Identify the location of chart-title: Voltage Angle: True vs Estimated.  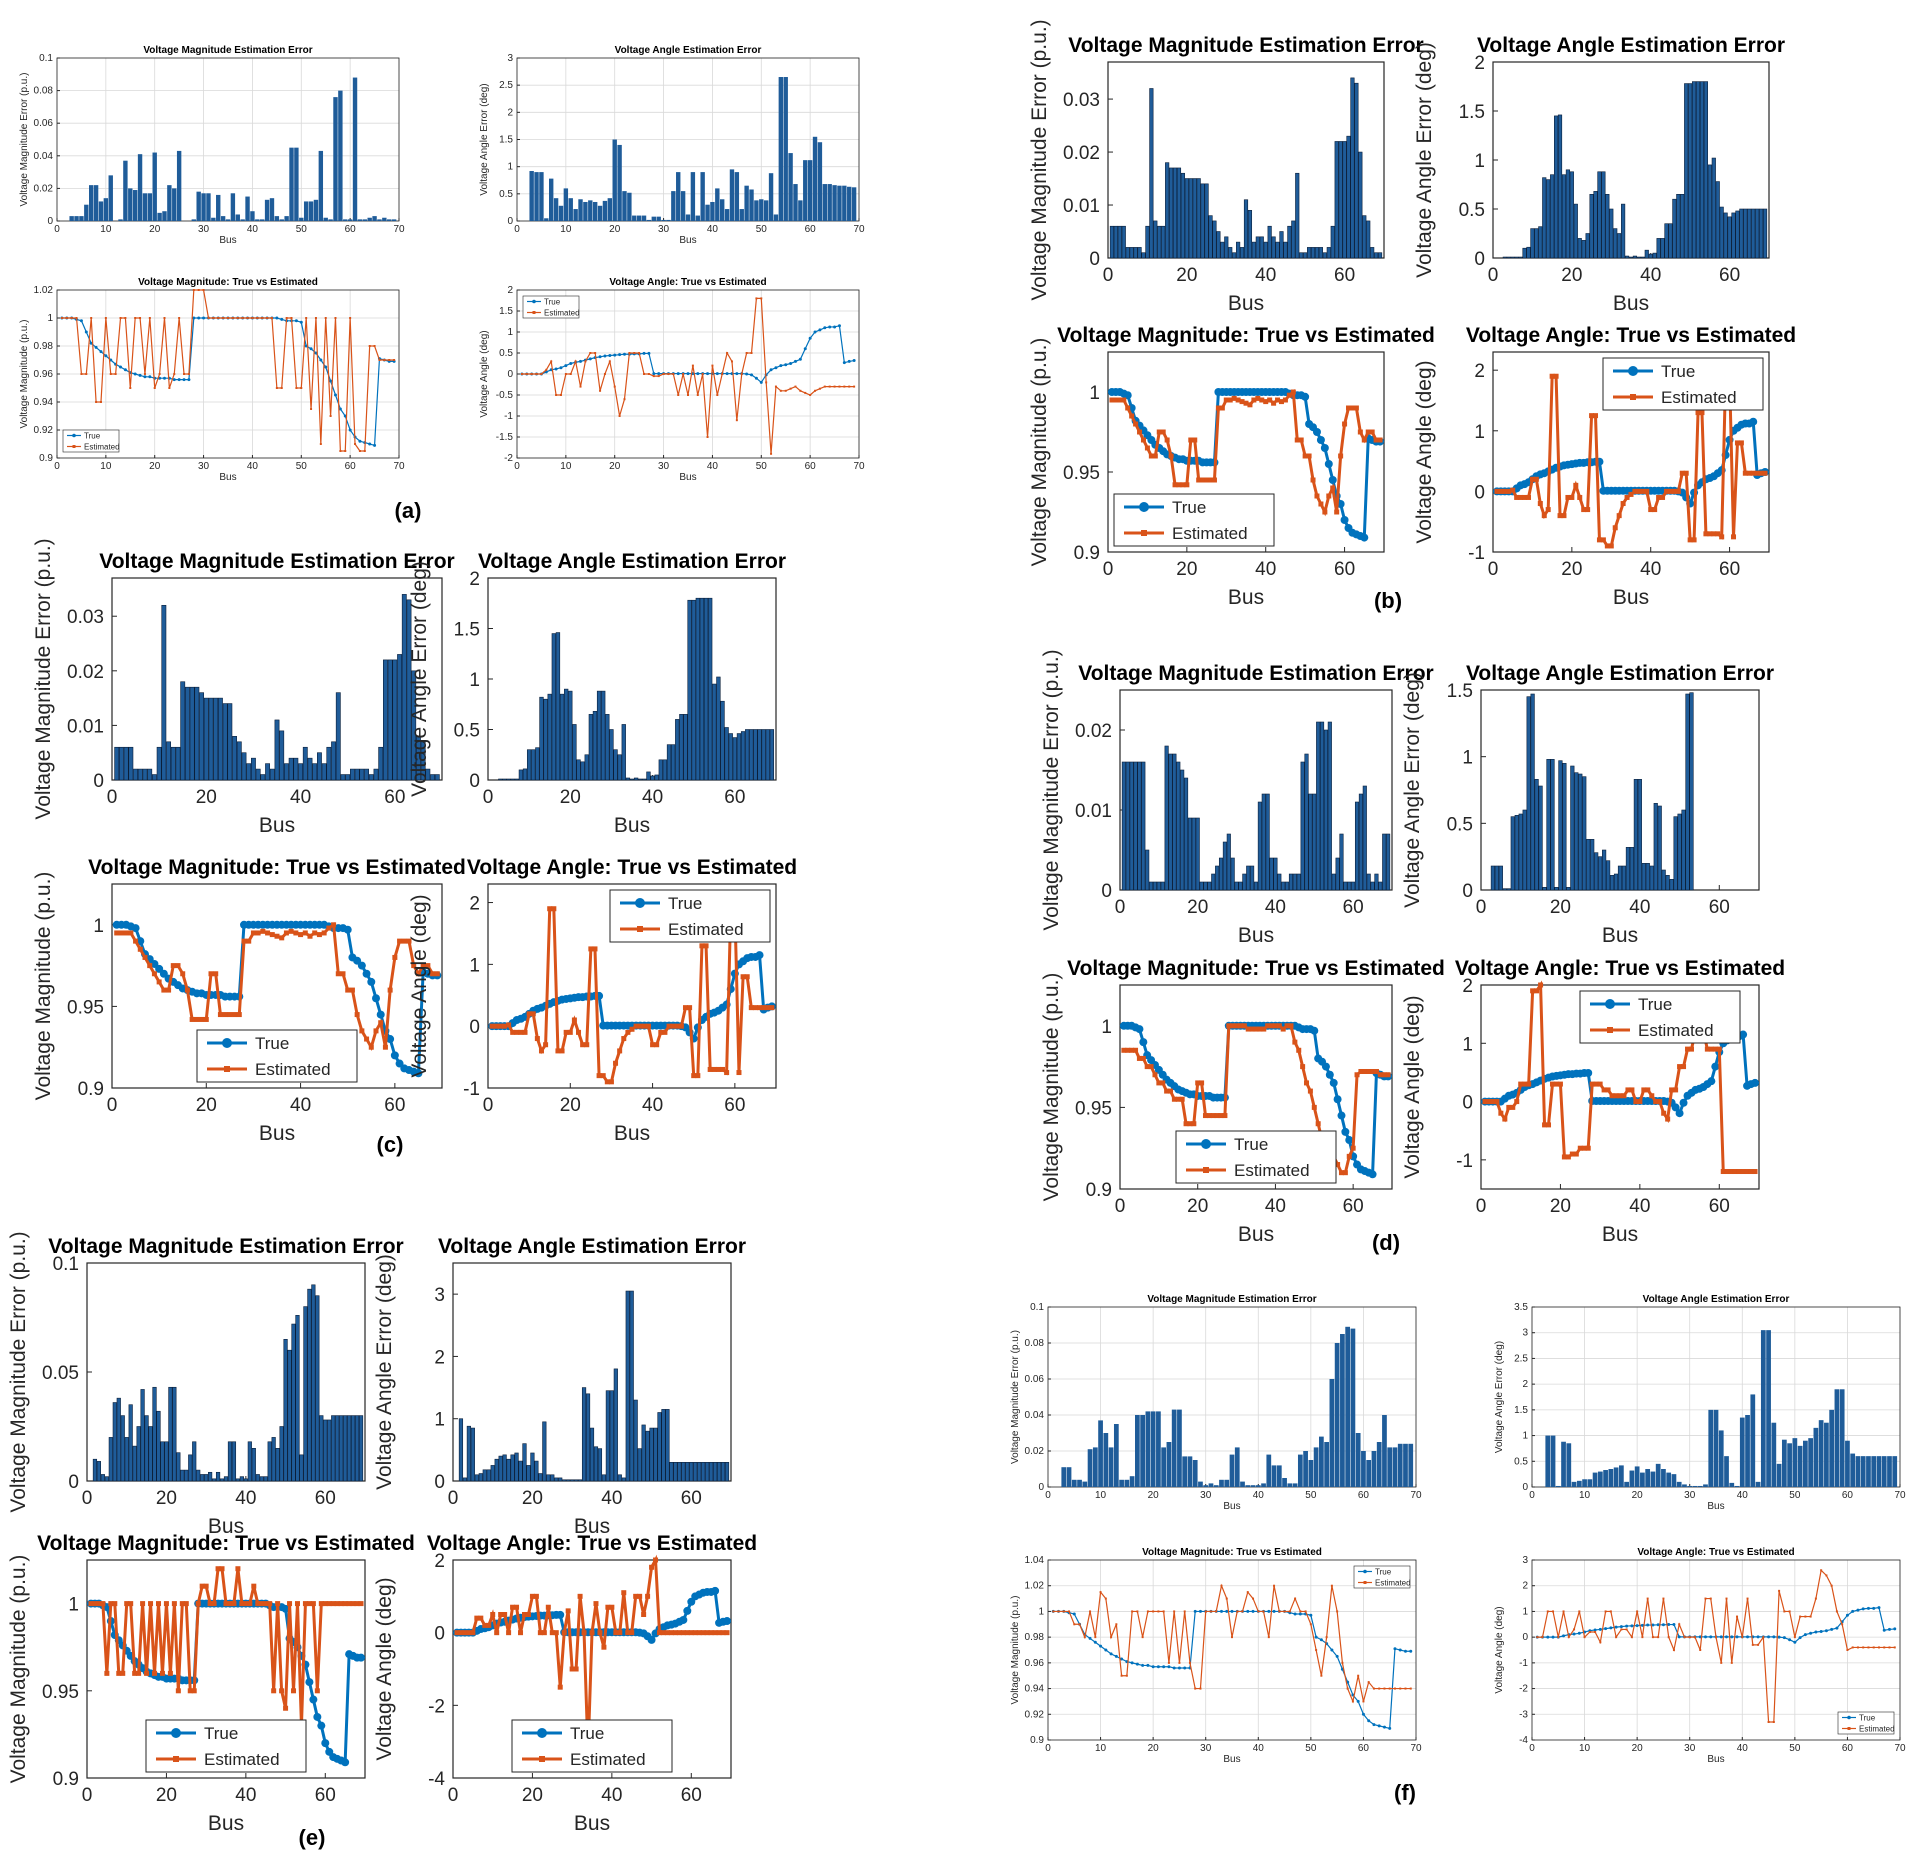
(592, 1543).